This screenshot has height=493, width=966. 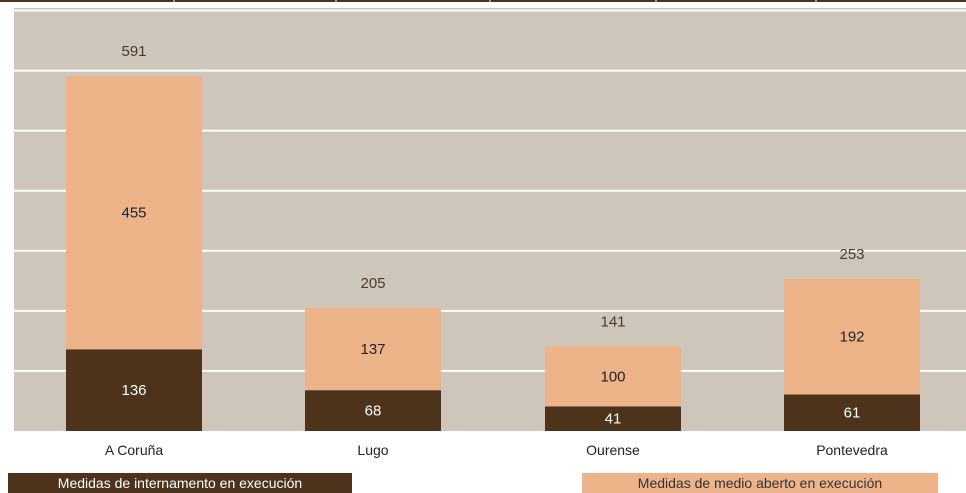 I want to click on x-tick-label-lugo: Lugo, so click(x=372, y=450).